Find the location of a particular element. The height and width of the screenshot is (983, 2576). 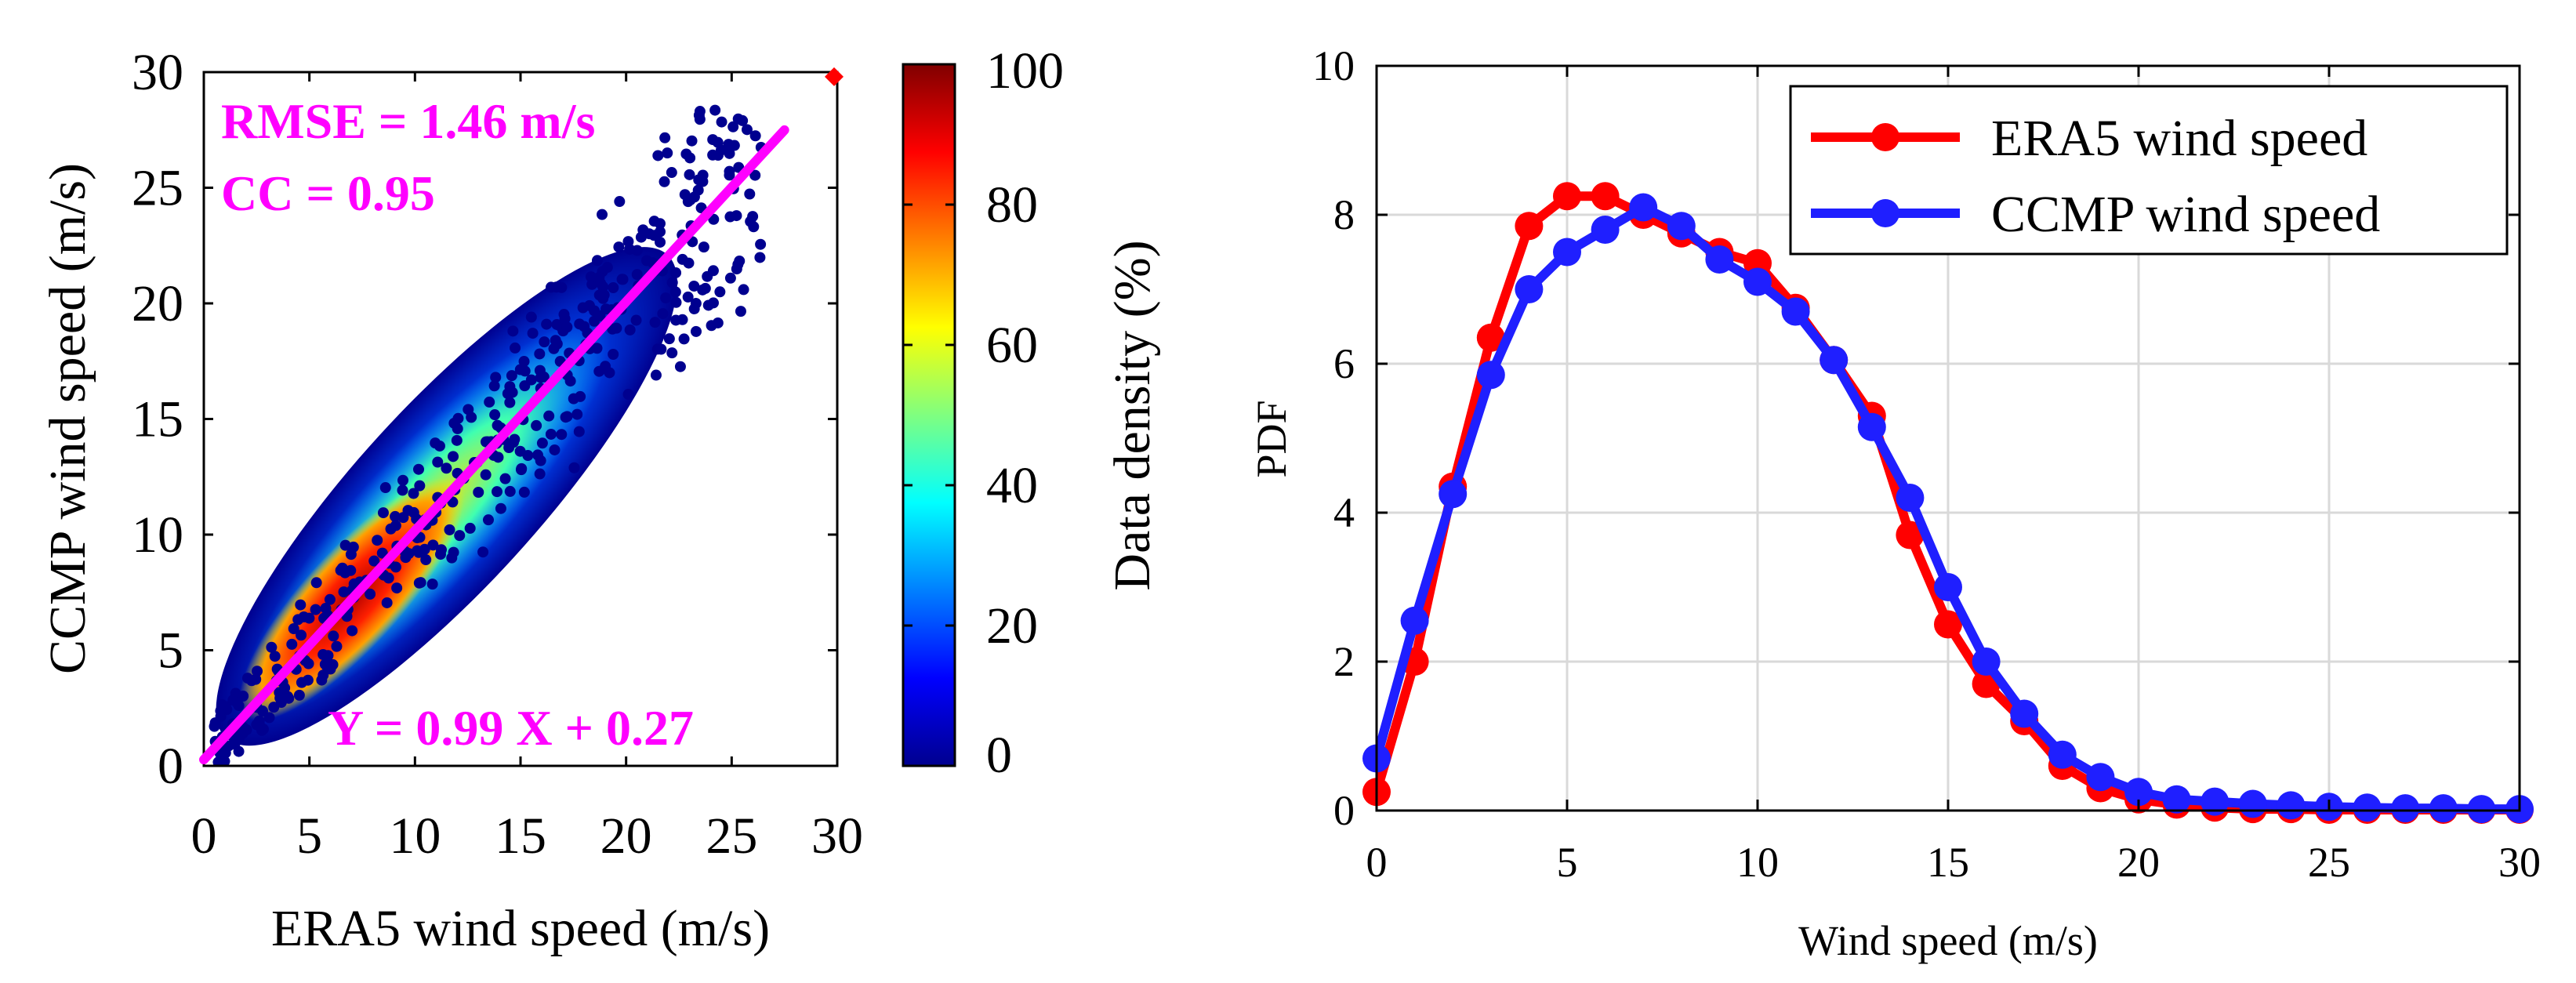

pdf-x-axis-label: Wind speed (m/s) is located at coordinates (1948, 940).